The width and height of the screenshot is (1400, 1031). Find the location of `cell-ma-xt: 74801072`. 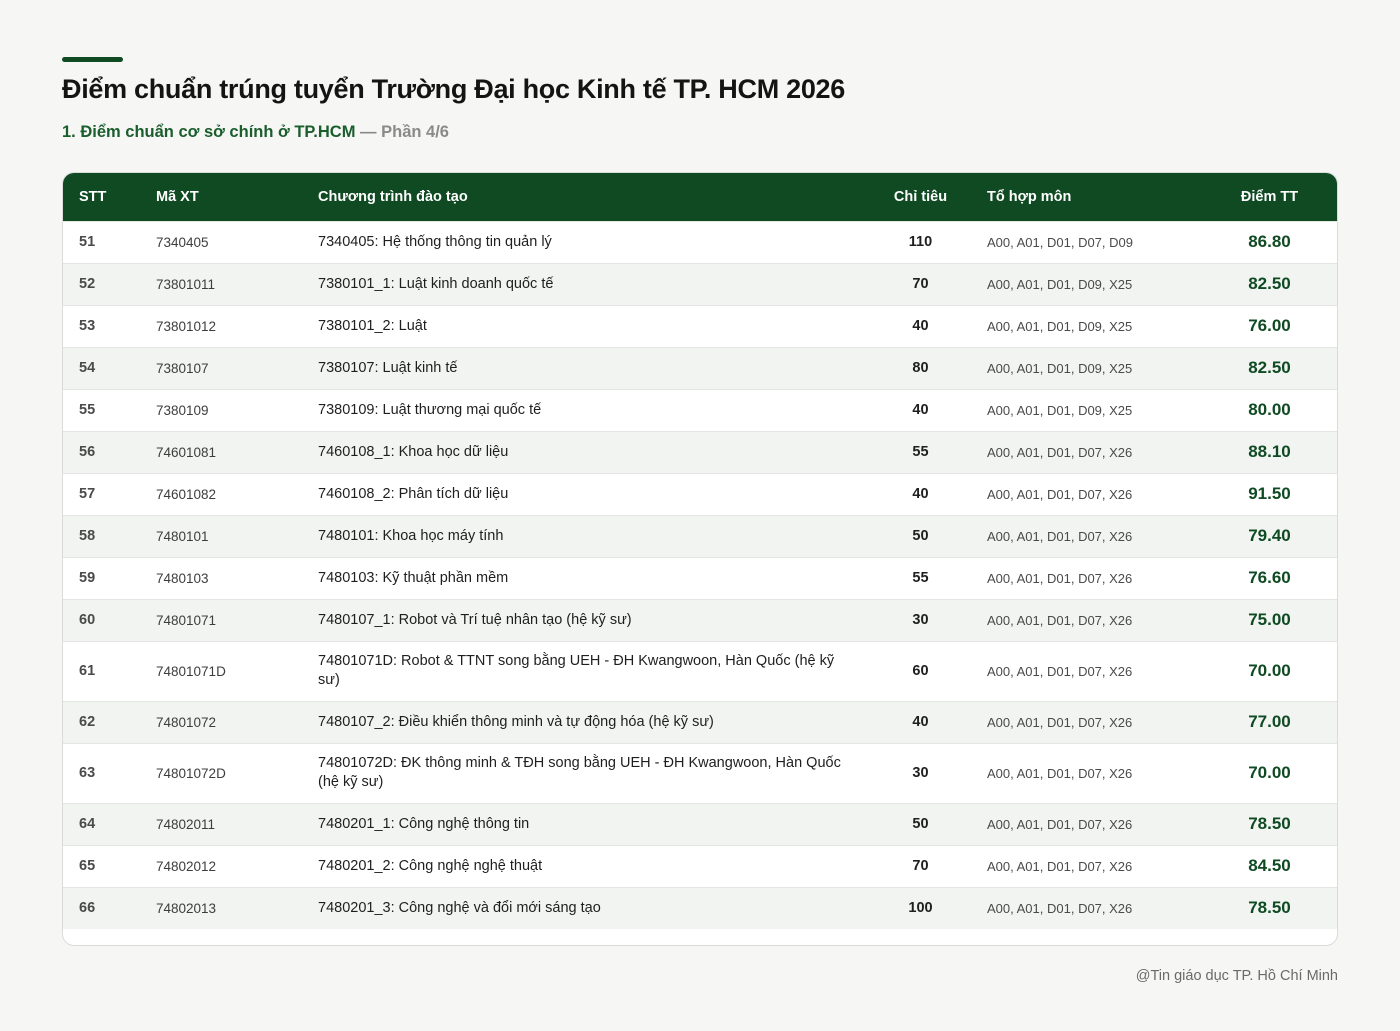

cell-ma-xt: 74801072 is located at coordinates (186, 722).